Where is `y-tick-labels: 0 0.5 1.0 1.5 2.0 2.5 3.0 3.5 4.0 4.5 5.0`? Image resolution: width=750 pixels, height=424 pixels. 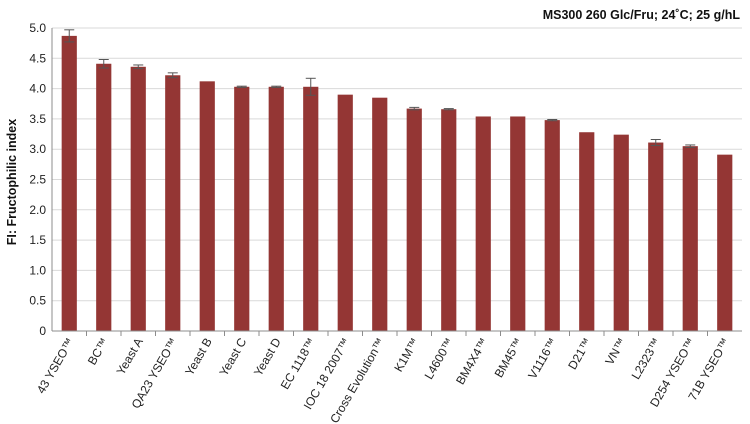
y-tick-labels: 0 0.5 1.0 1.5 2.0 2.5 3.0 3.5 4.0 4.5 5.0 is located at coordinates (37, 179).